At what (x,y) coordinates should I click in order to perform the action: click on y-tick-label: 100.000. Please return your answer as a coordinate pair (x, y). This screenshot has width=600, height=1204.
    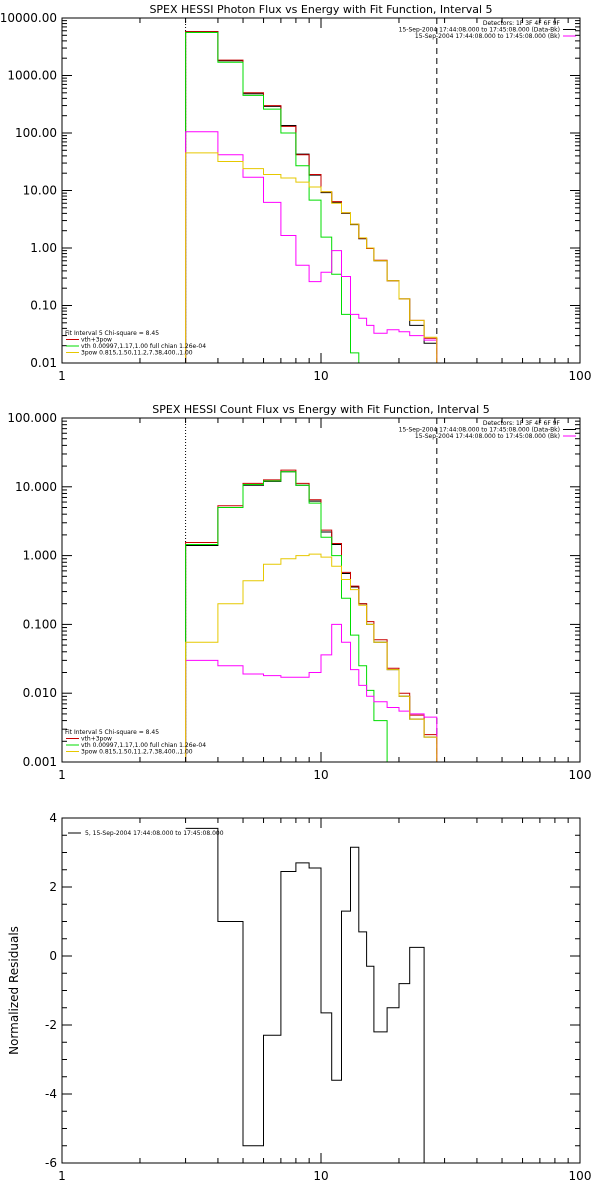
    Looking at the image, I should click on (32, 418).